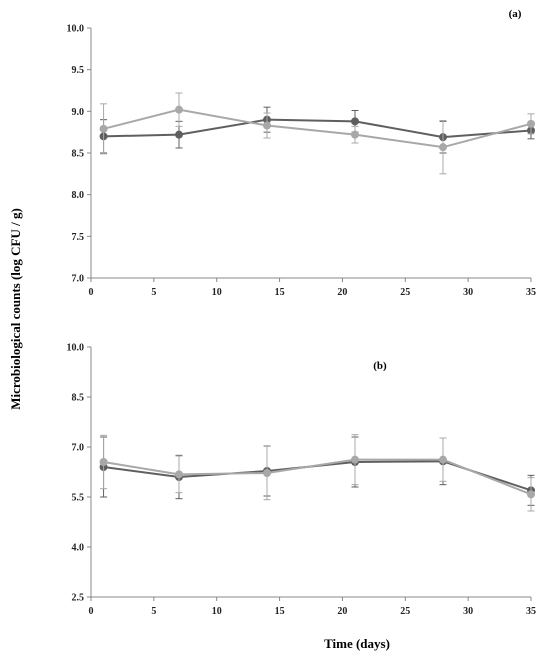 Image resolution: width=550 pixels, height=662 pixels. What do you see at coordinates (78, 598) in the screenshot?
I see `y-tick-label: 2.5` at bounding box center [78, 598].